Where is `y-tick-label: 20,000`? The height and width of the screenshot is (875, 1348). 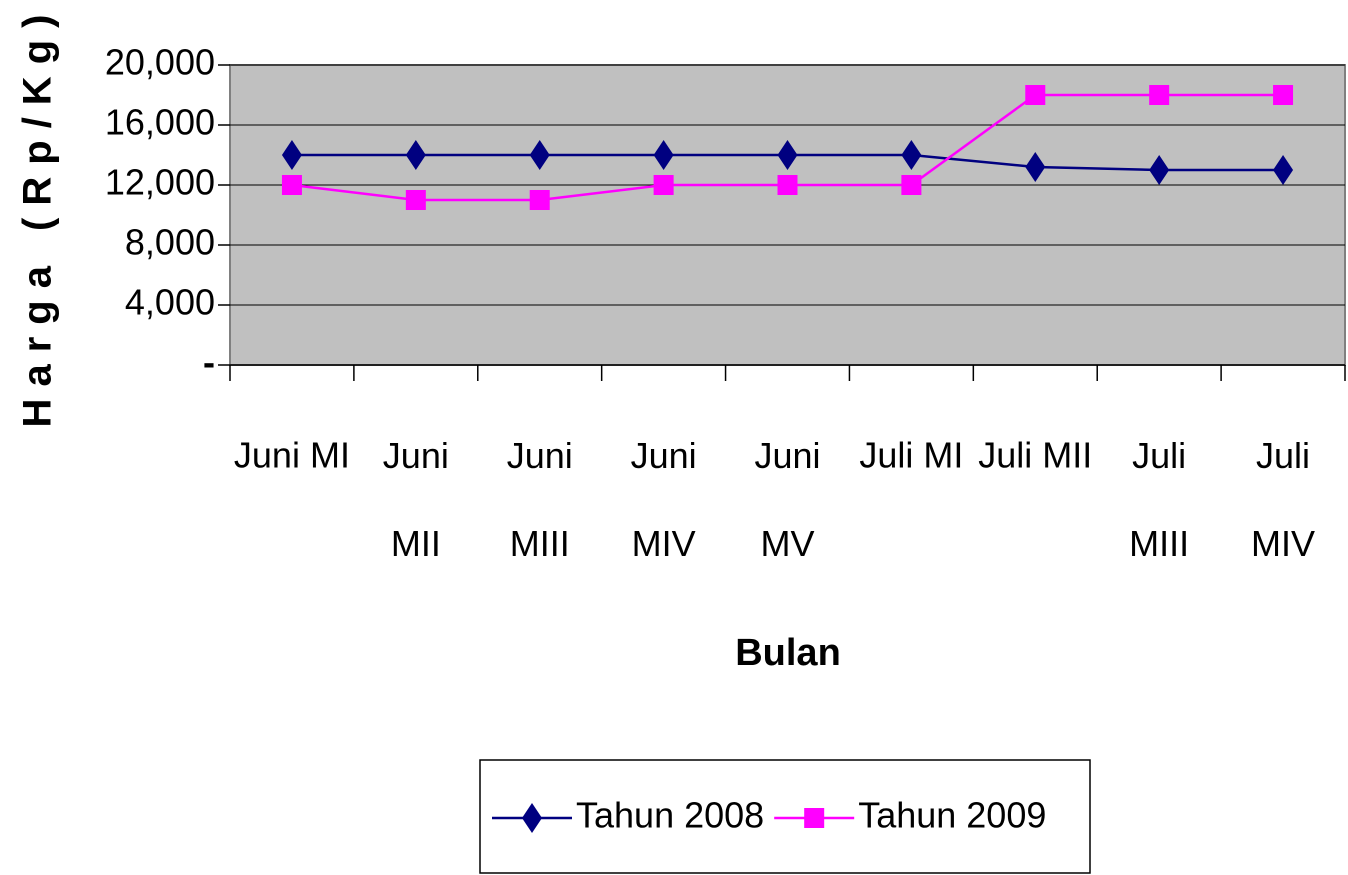 y-tick-label: 20,000 is located at coordinates (160, 62).